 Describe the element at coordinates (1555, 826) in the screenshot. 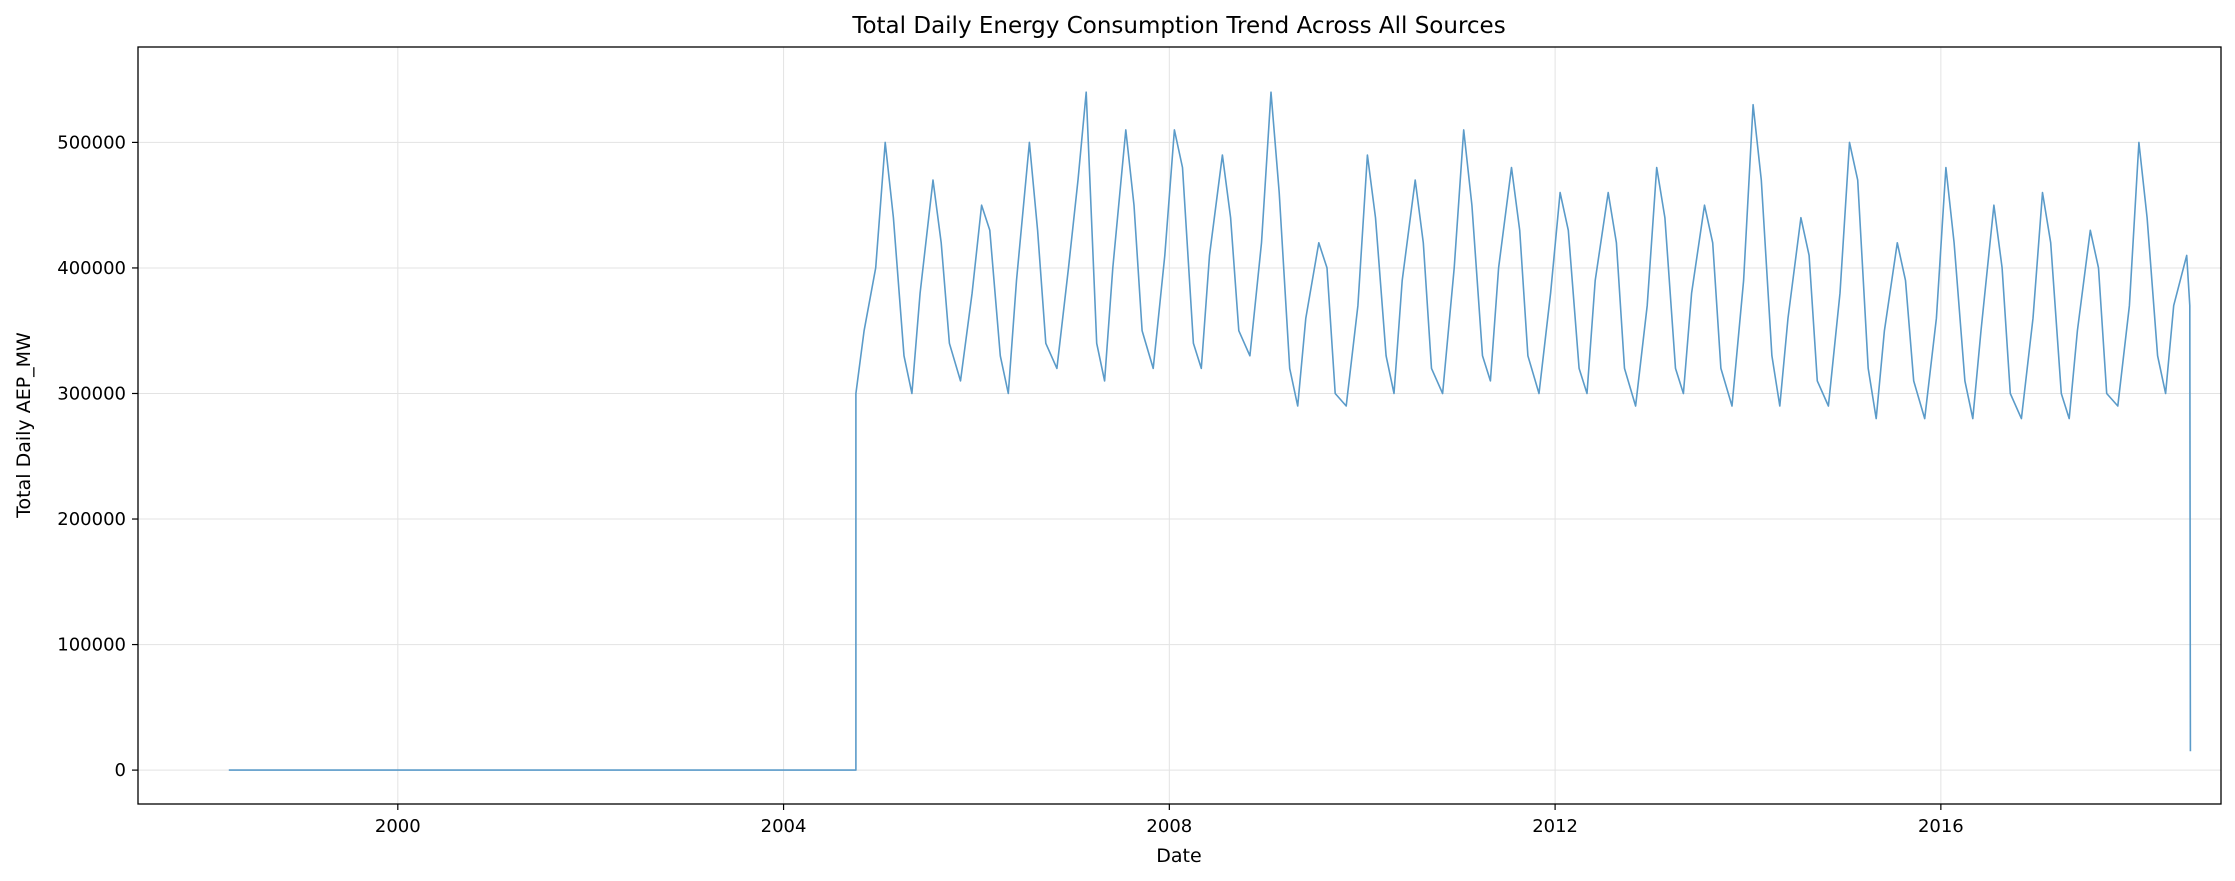

I see `x-tick-label: 2012` at that location.